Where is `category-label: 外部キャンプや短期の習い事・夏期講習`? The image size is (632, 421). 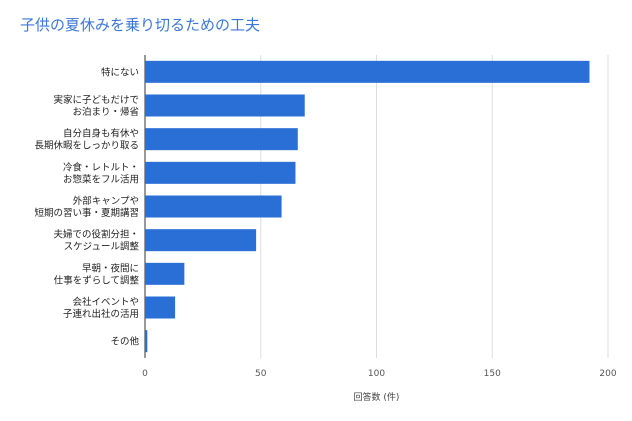
category-label: 外部キャンプや短期の習い事・夏期講習 is located at coordinates (86, 207).